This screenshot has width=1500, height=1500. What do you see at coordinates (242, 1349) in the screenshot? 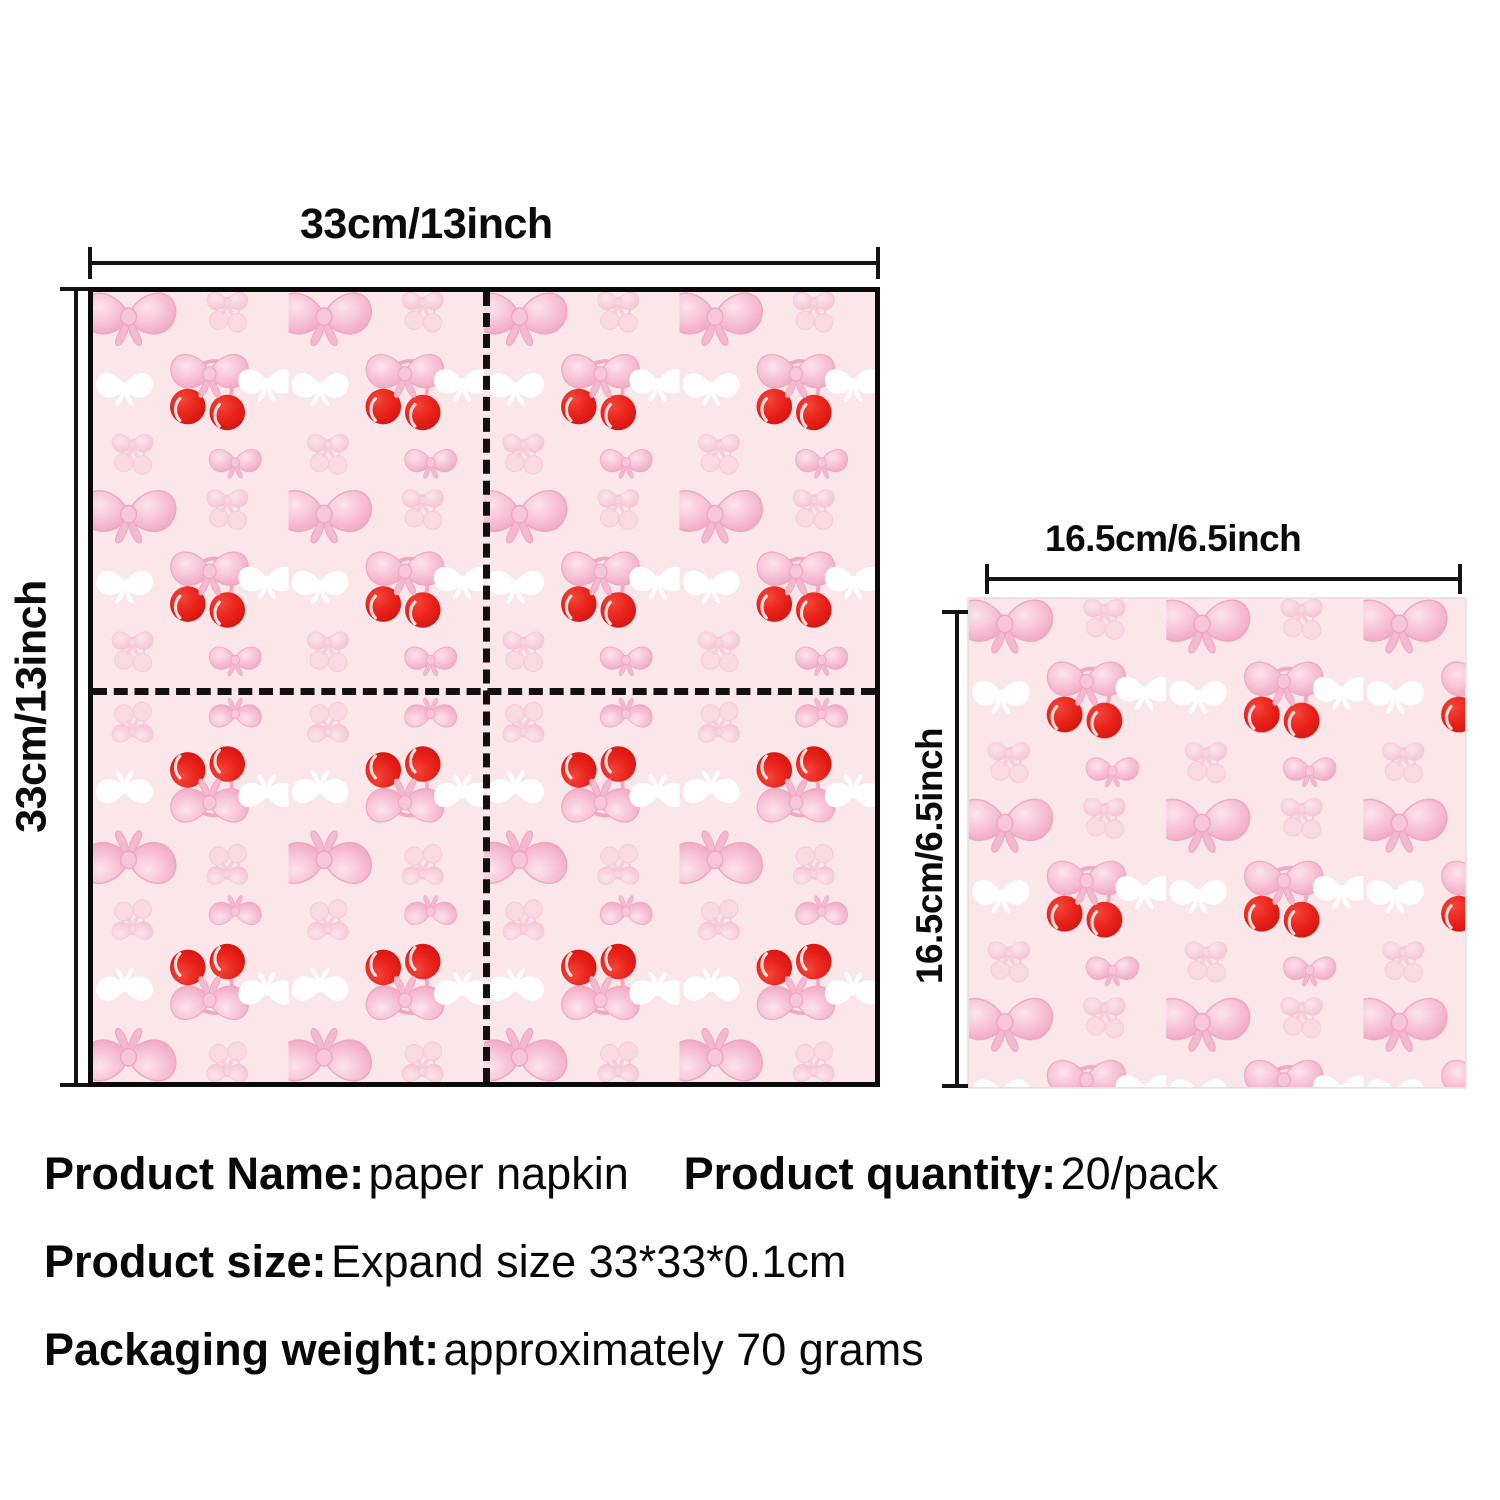
I see `spec-label-packaging-weight: Packaging weight:` at bounding box center [242, 1349].